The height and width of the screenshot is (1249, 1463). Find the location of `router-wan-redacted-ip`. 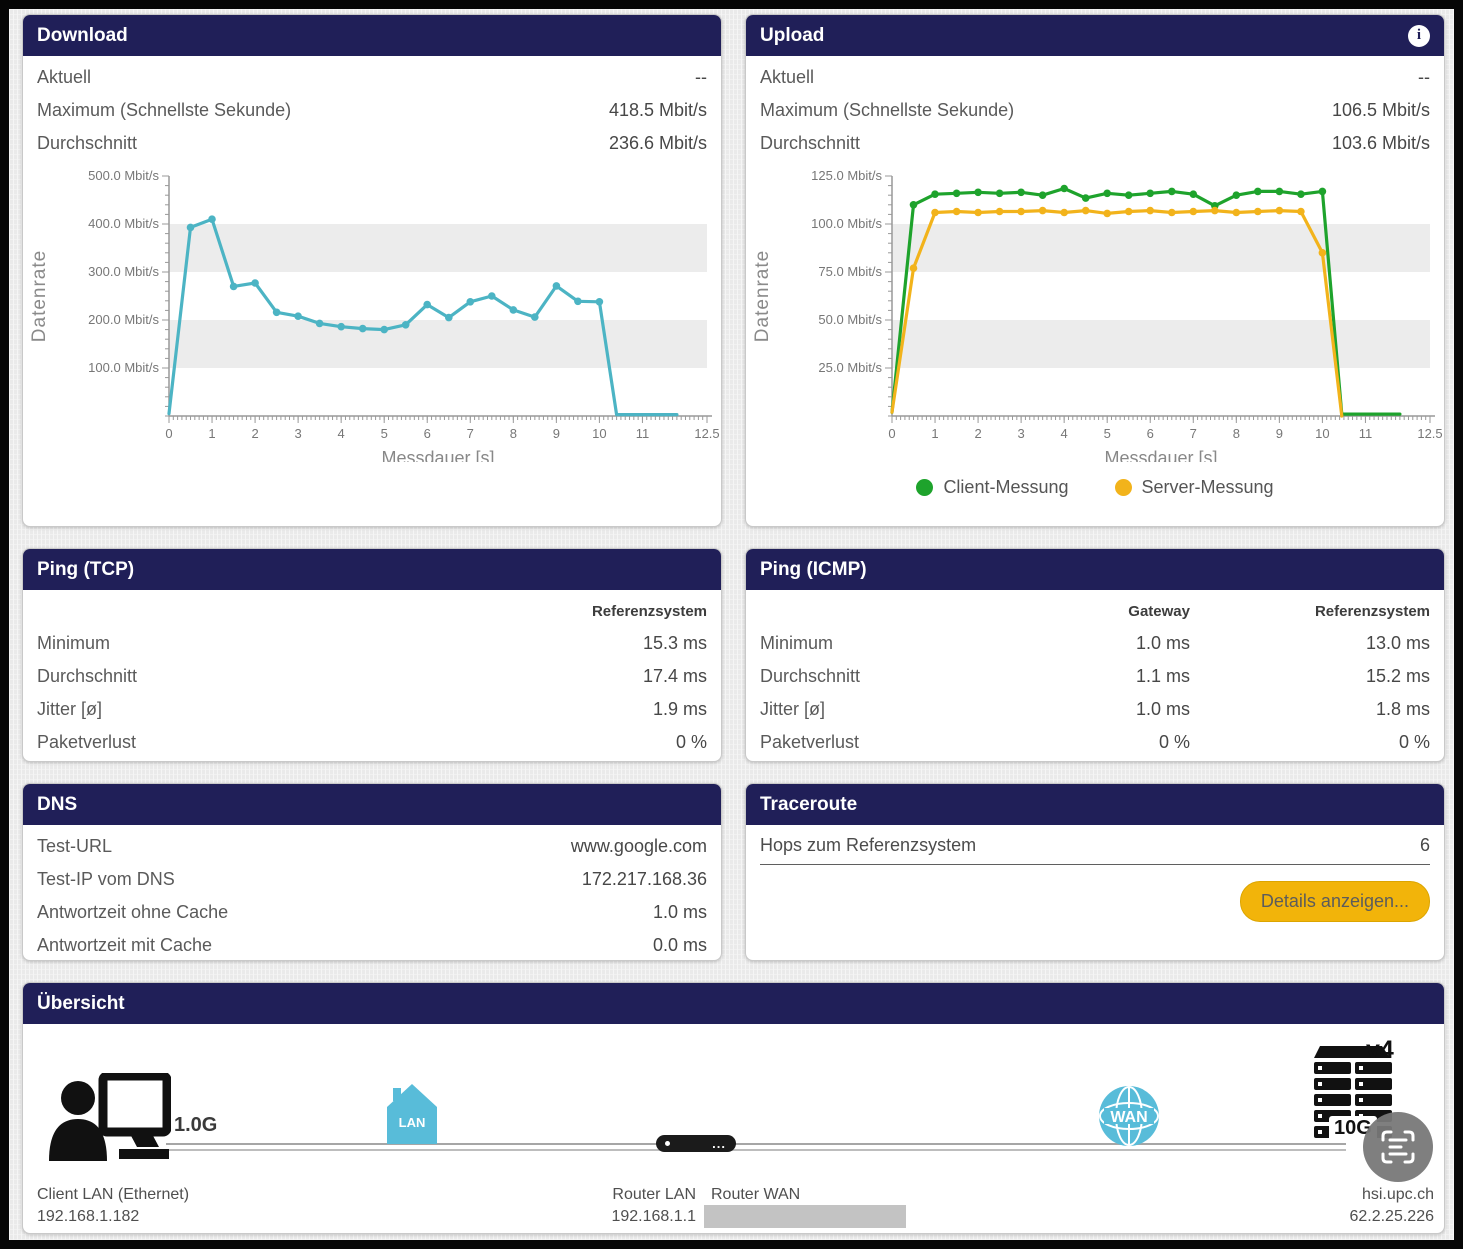

router-wan-redacted-ip is located at coordinates (805, 1216).